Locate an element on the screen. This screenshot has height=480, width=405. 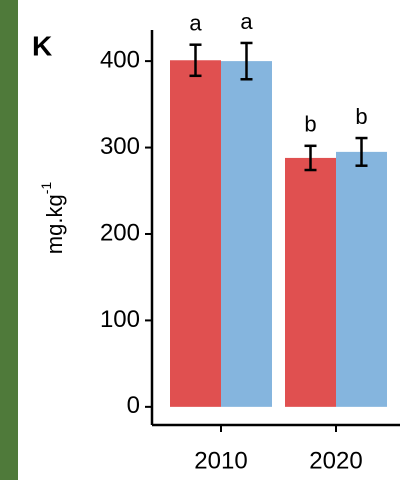
y-axis-label-text: mg.kg is located at coordinates (54, 224).